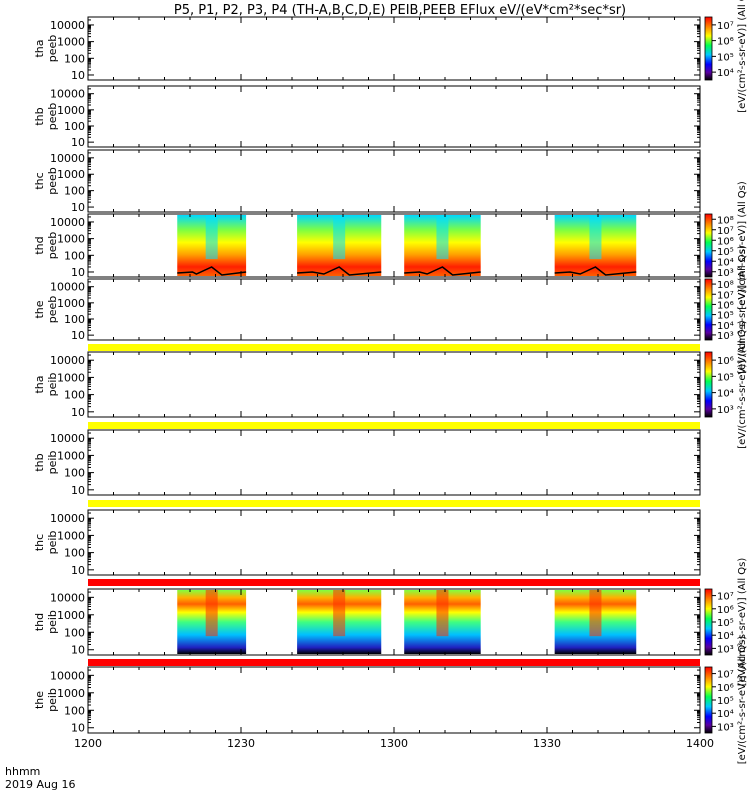 This screenshot has width=750, height=800. I want to click on date-label: 2019 Aug 16, so click(40, 784).